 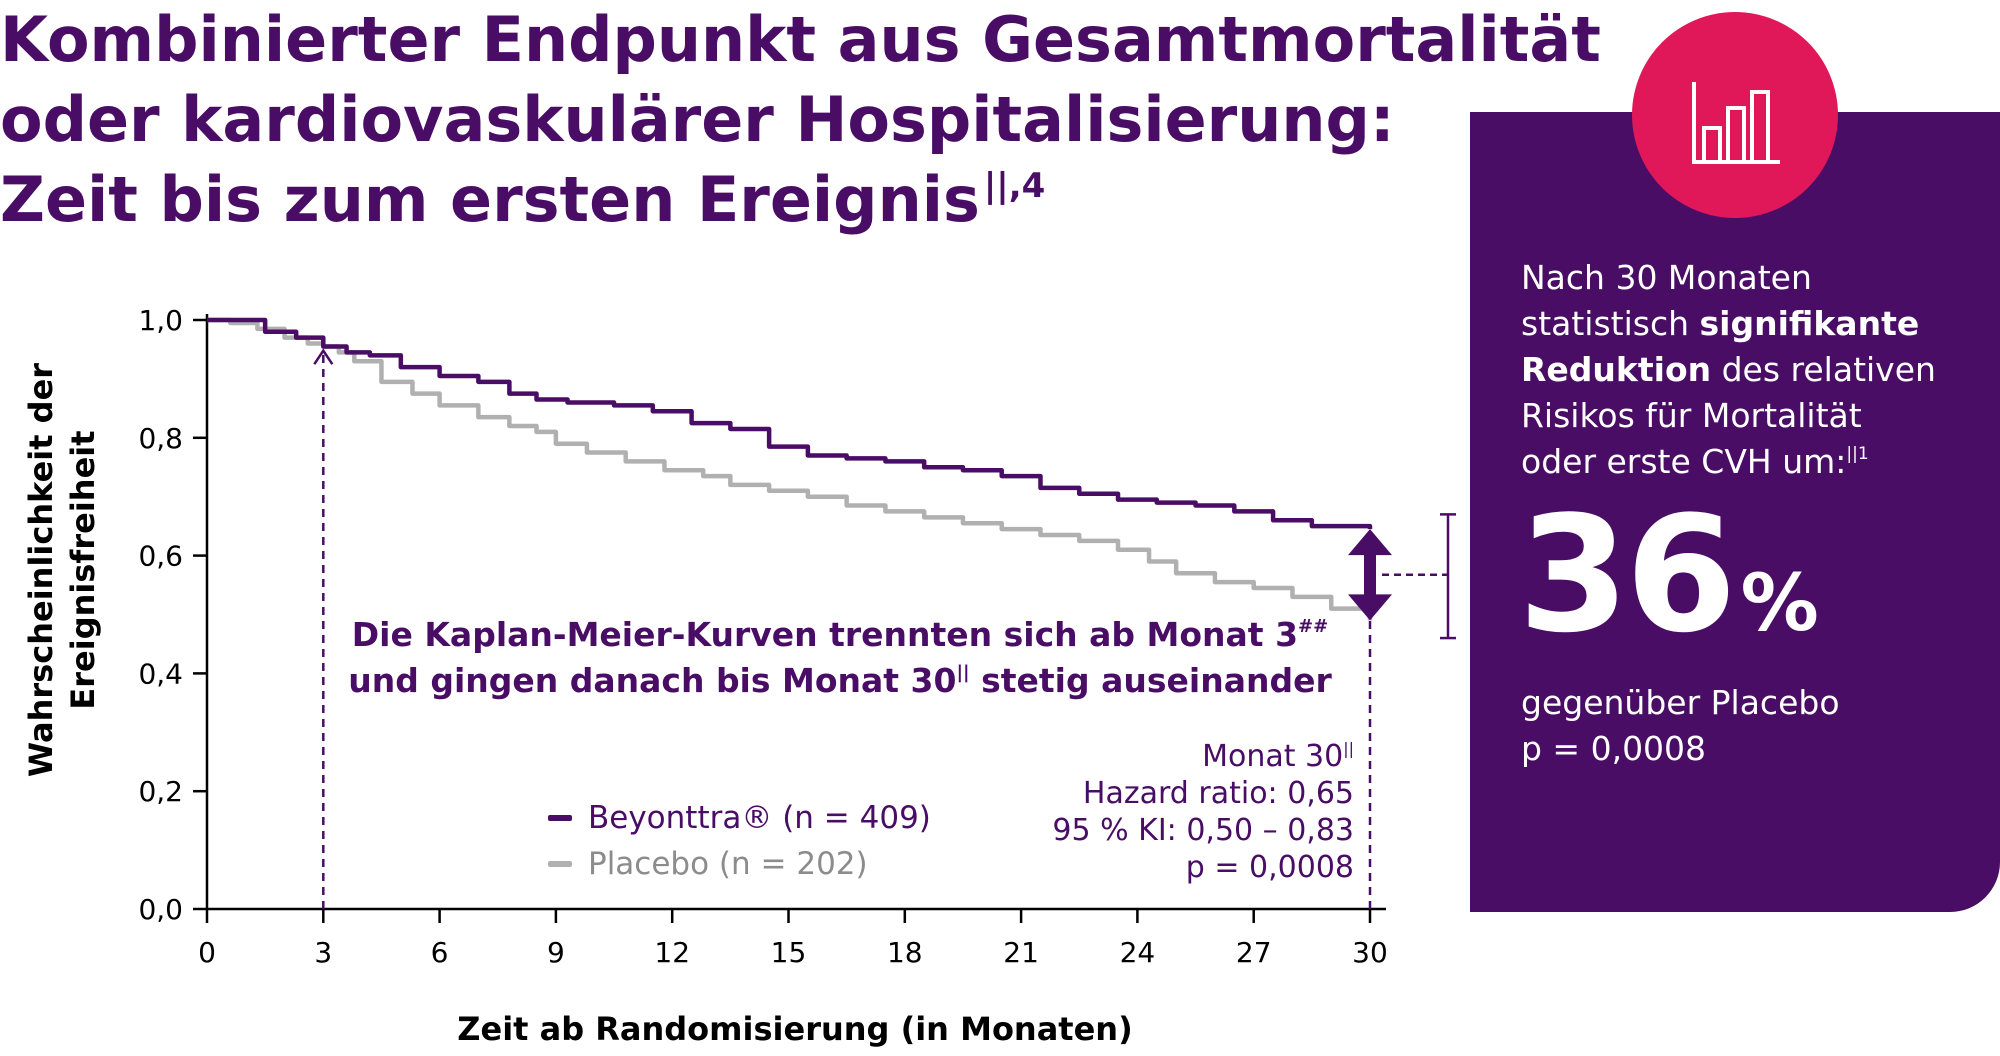 I want to click on panel-line-4: Risikos für Mortalität, so click(x=1691, y=415).